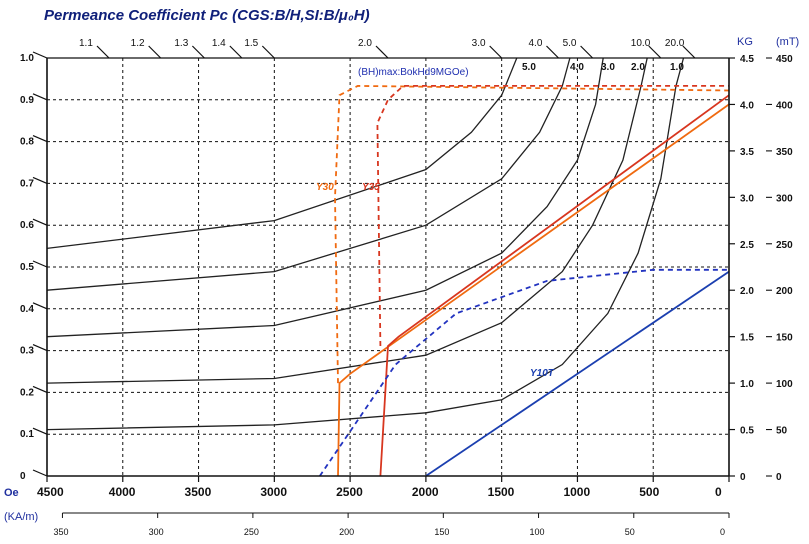 The image size is (809, 544). I want to click on bhmax-curve-label: 4.0, so click(577, 67).